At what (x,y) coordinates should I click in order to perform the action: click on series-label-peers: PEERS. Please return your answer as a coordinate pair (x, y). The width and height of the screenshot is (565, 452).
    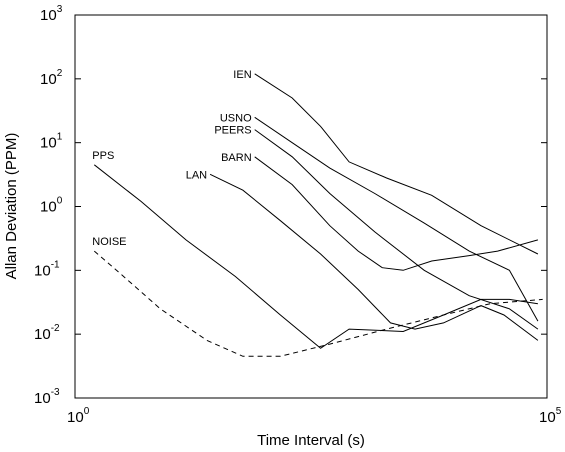
    Looking at the image, I should click on (232, 131).